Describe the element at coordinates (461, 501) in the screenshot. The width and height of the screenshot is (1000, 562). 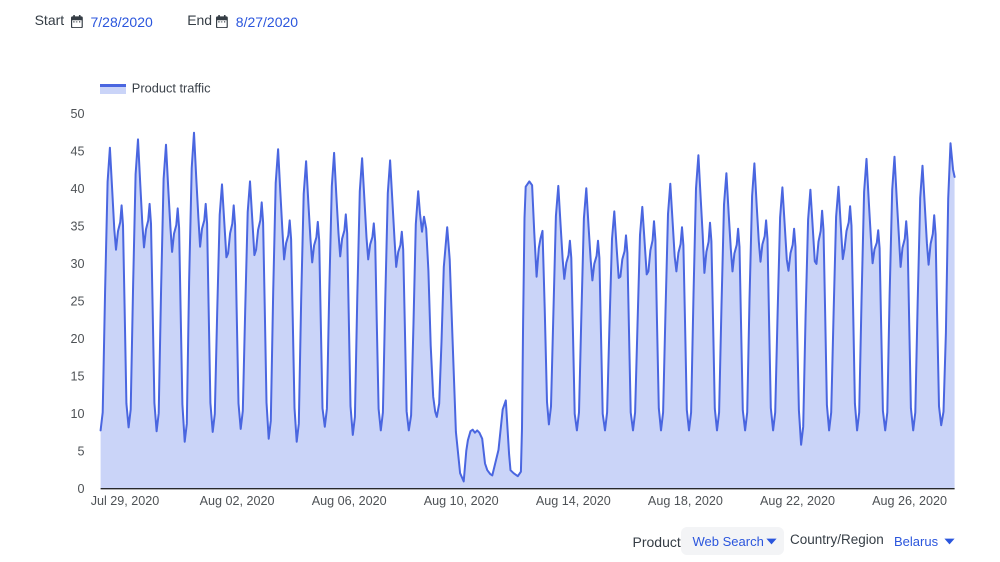
I see `svg-text: Aug 10, 2020` at that location.